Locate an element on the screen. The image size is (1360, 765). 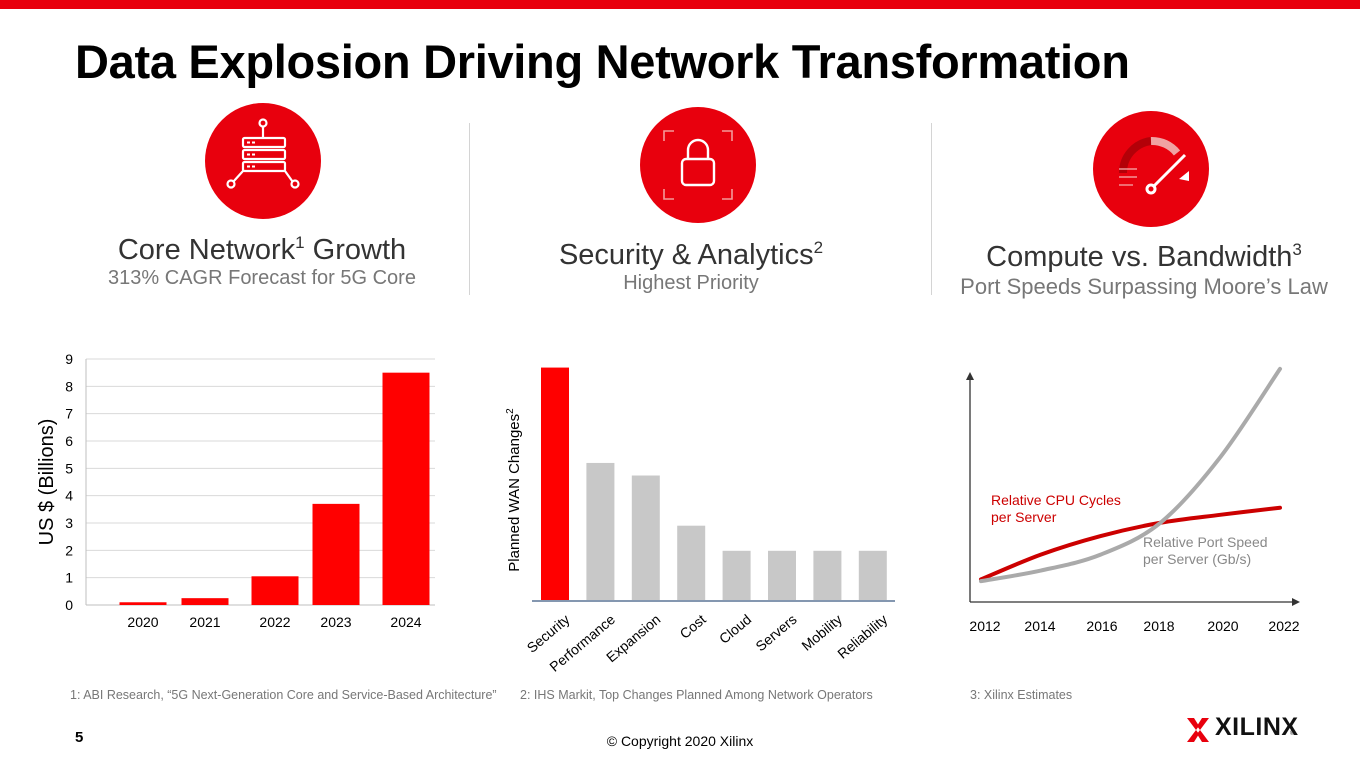
x-tick-label: Cloud is located at coordinates (735, 629).